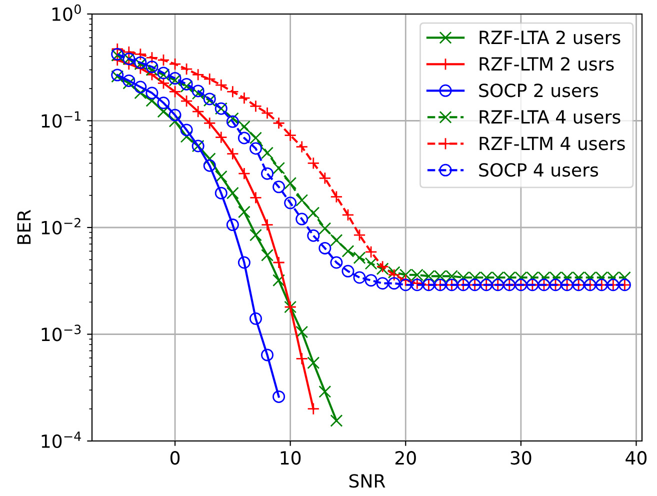  Describe the element at coordinates (61, 119) in the screenshot. I see `y-tick-label: 10$^{−1}$` at that location.